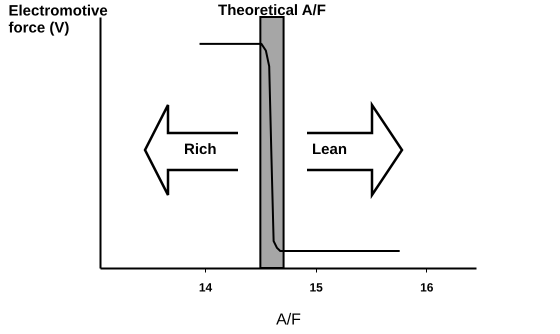 The image size is (560, 334). What do you see at coordinates (427, 287) in the screenshot?
I see `x-tick-label: 16` at bounding box center [427, 287].